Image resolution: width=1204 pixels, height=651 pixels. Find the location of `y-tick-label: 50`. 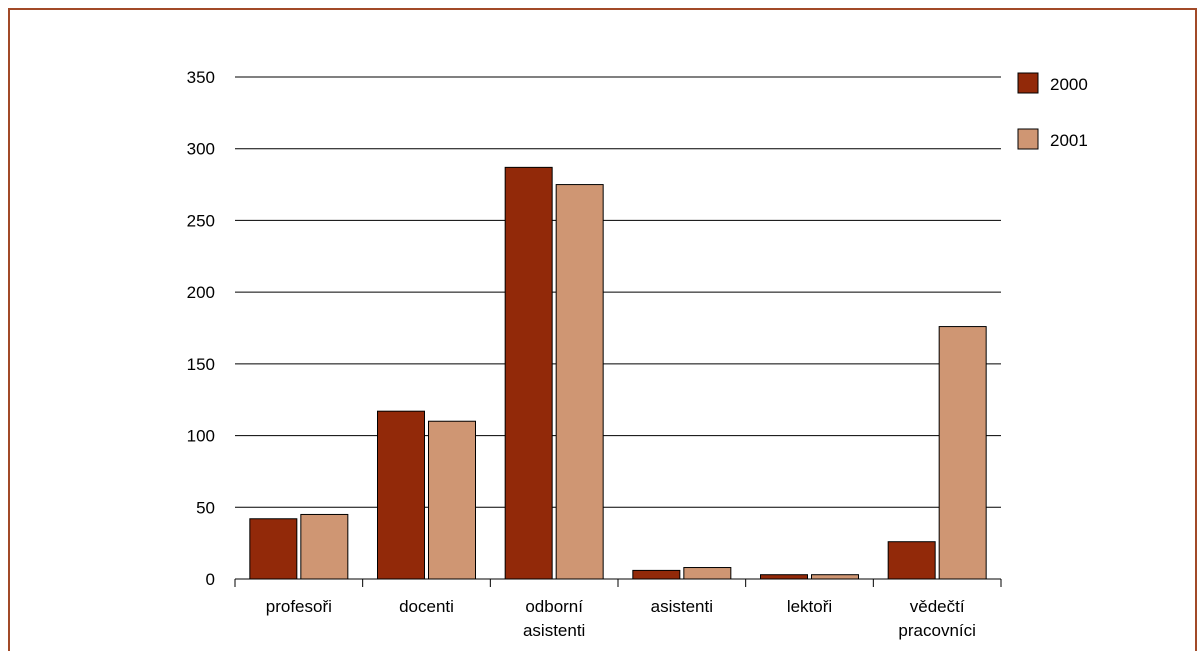

y-tick-label: 50 is located at coordinates (205, 507).